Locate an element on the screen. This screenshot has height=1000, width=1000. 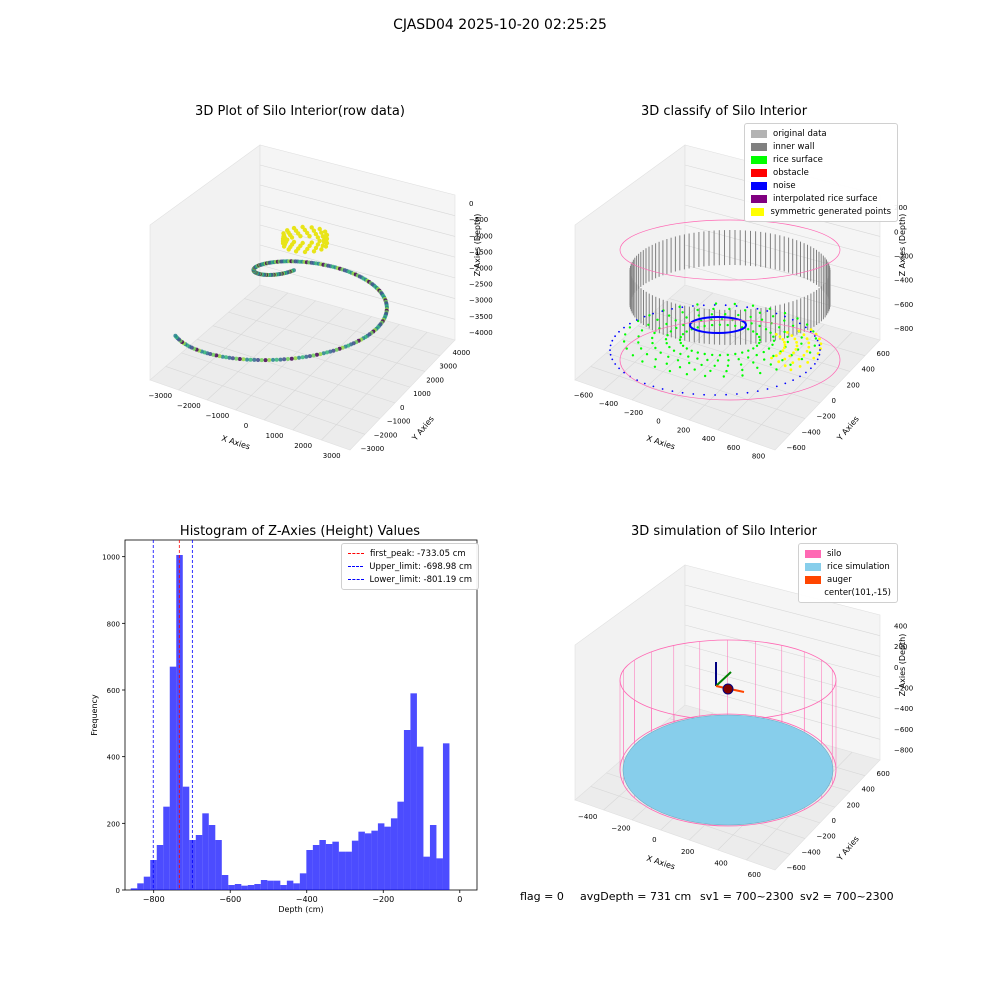
center-marker is located at coordinates (728, 689).